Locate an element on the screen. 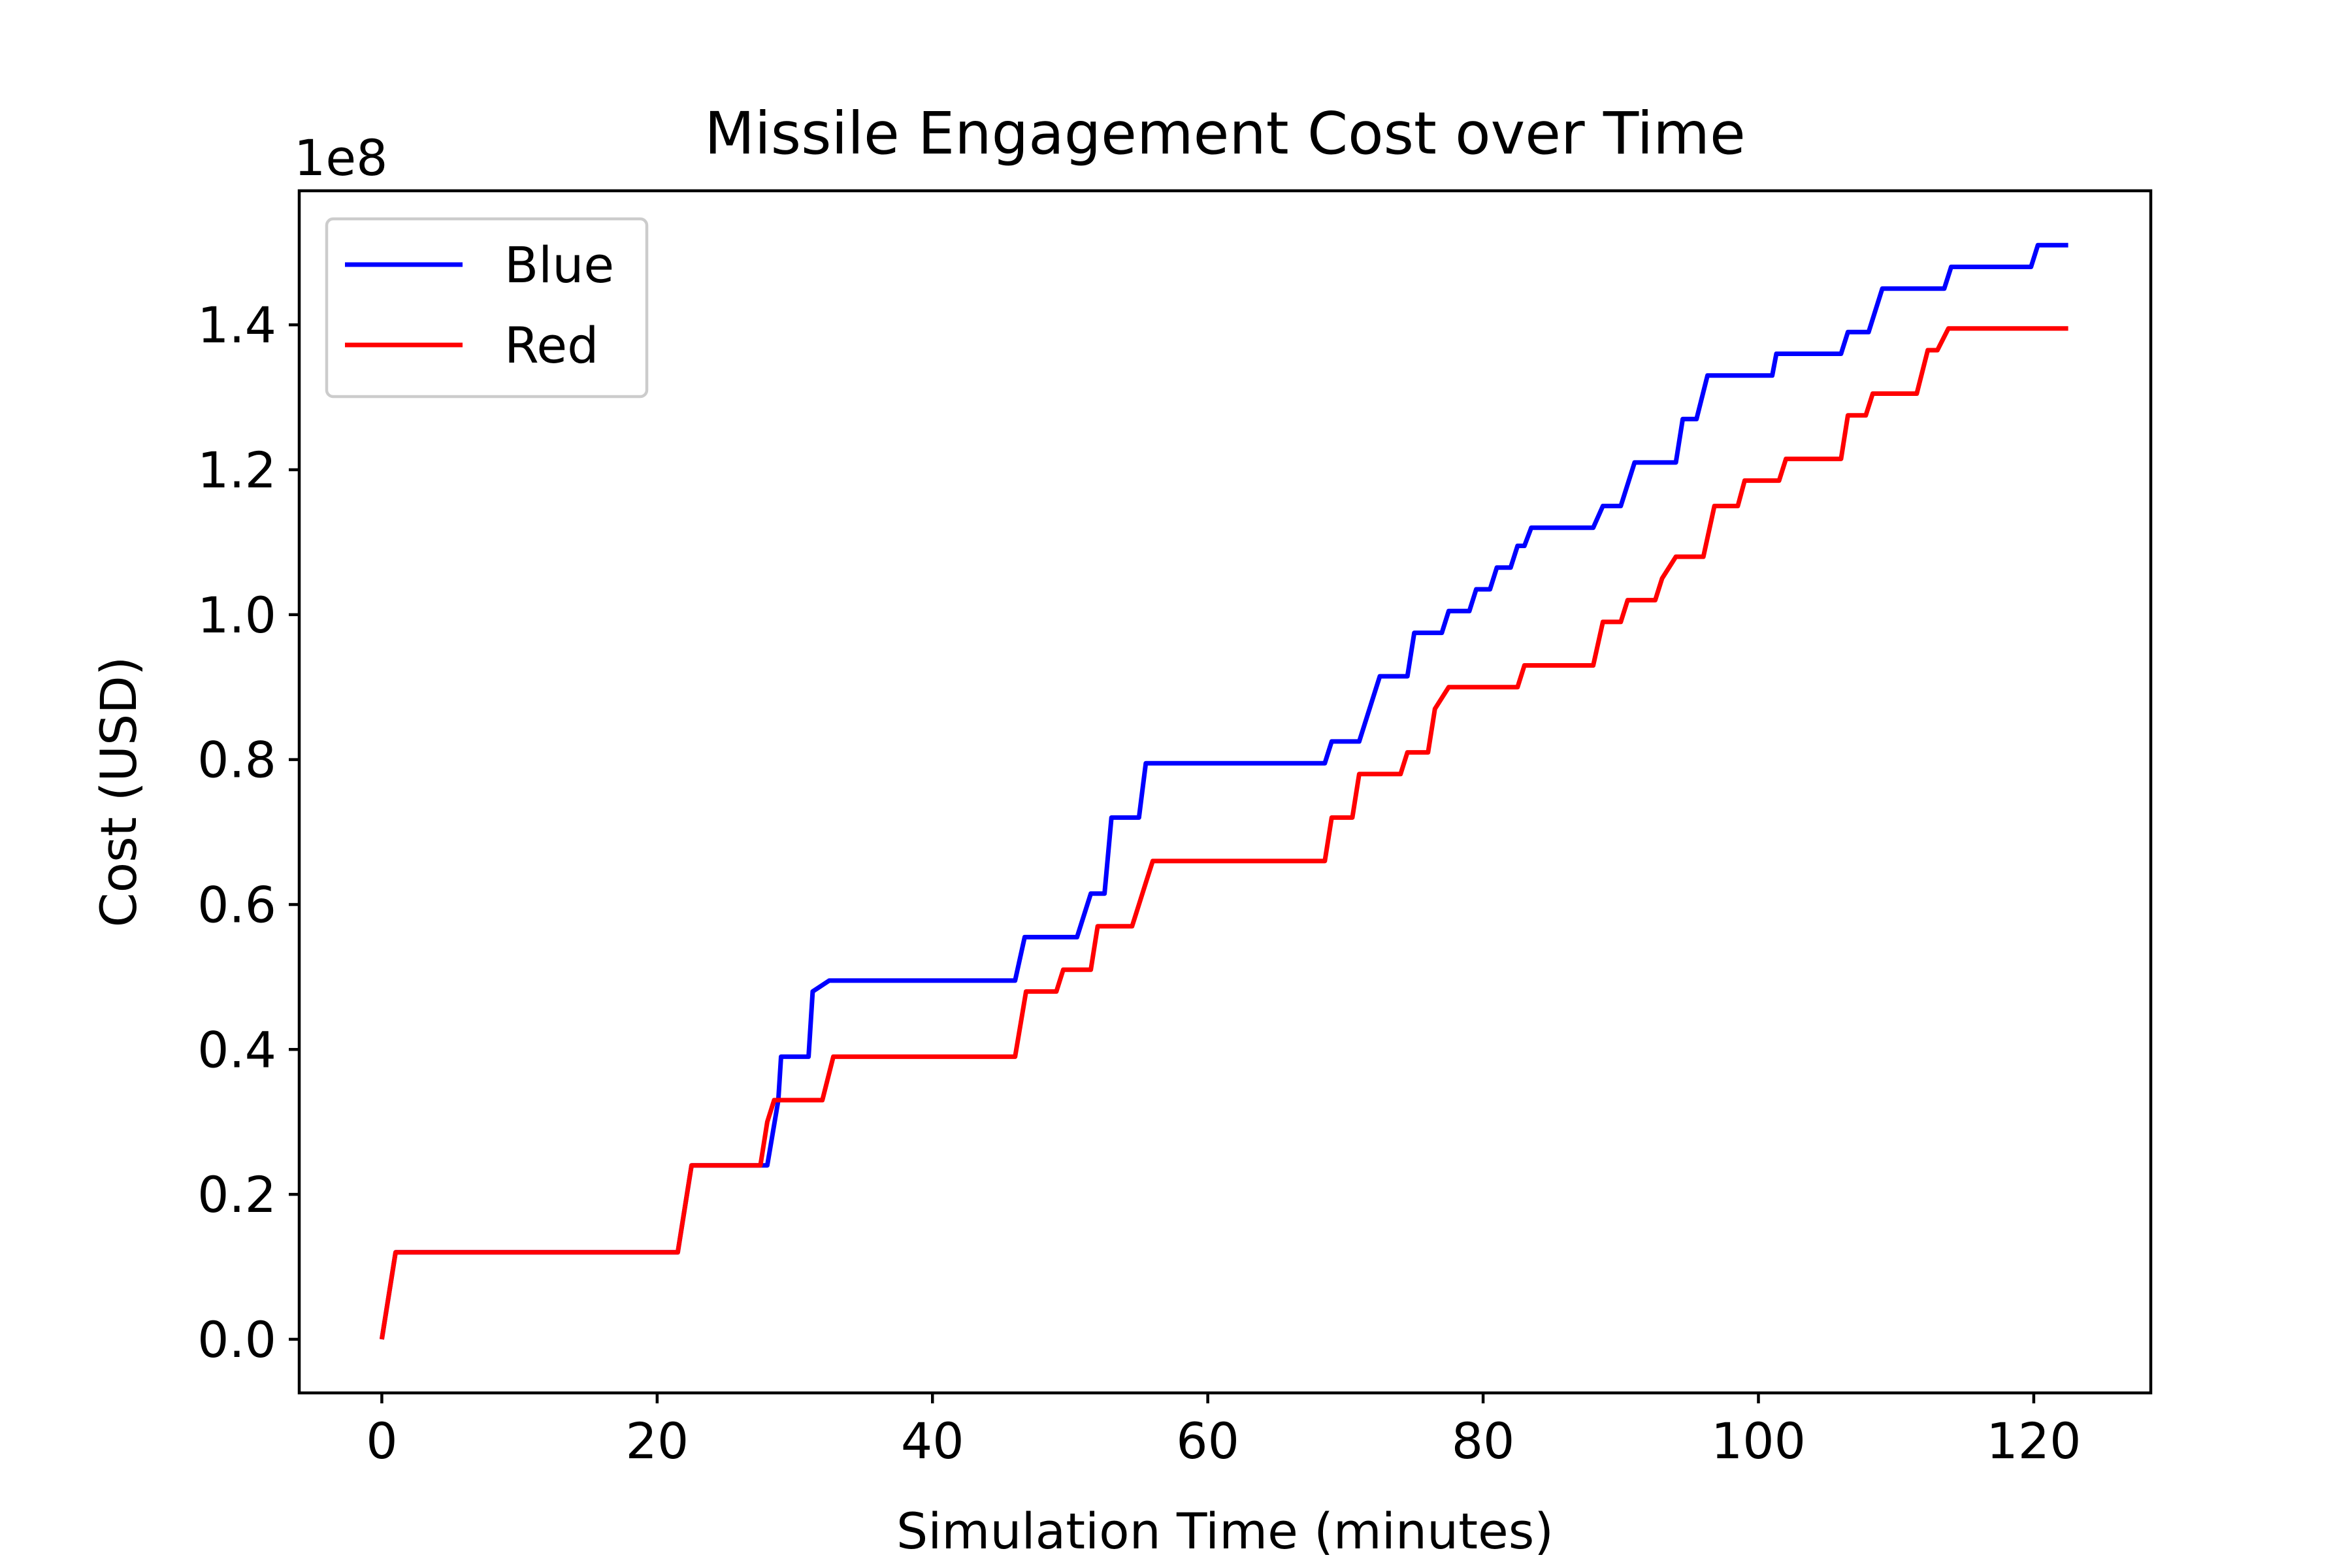 This screenshot has height=1568, width=2352. x-tick-label: 120 is located at coordinates (2033, 1441).